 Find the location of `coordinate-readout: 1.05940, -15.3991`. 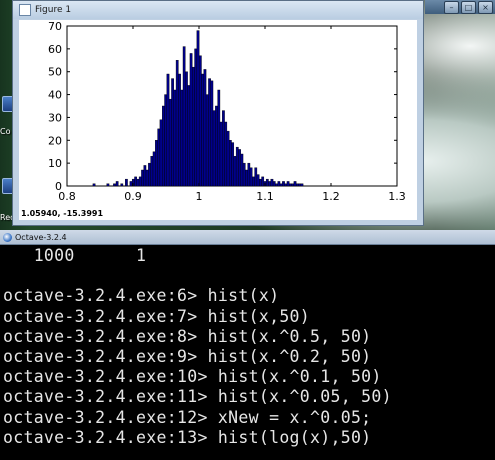

coordinate-readout: 1.05940, -15.3991 is located at coordinates (62, 213).